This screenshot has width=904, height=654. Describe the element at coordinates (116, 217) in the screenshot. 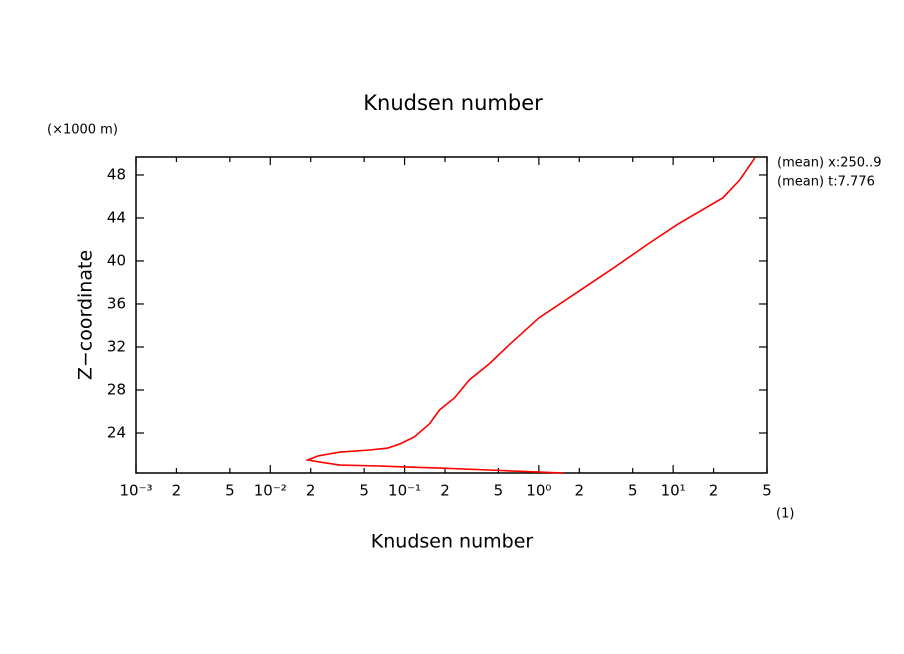

I see `y-tick-label: 44` at that location.